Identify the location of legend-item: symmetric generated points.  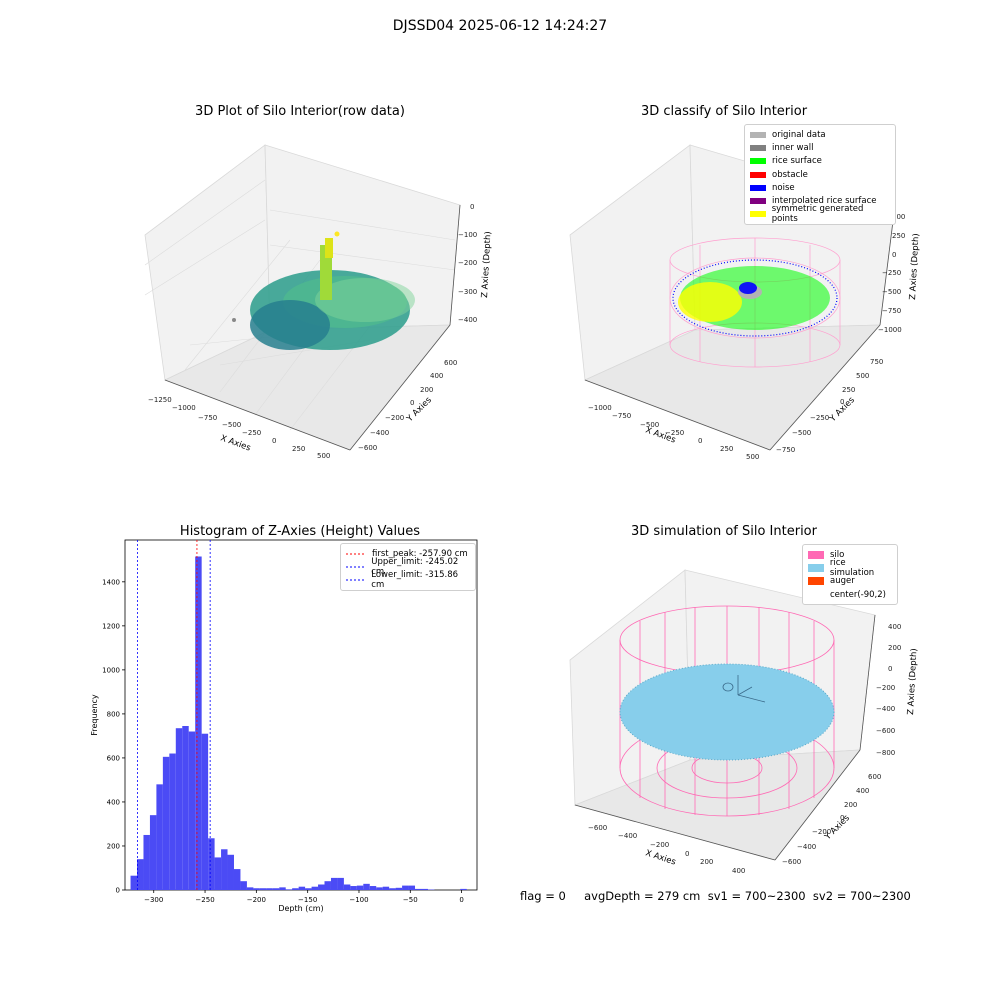
(820, 214).